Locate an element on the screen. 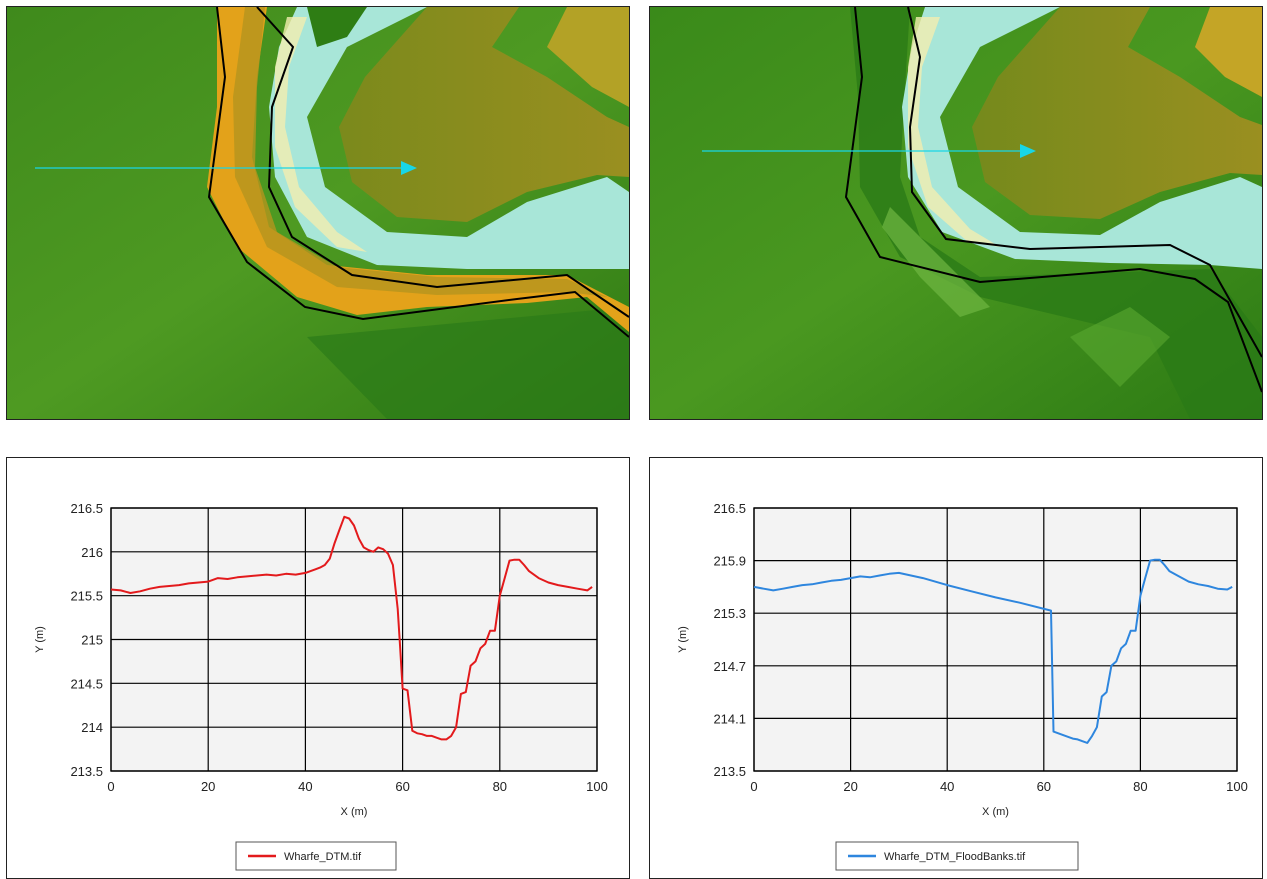  y-tick-label: 215.9 is located at coordinates (729, 561).